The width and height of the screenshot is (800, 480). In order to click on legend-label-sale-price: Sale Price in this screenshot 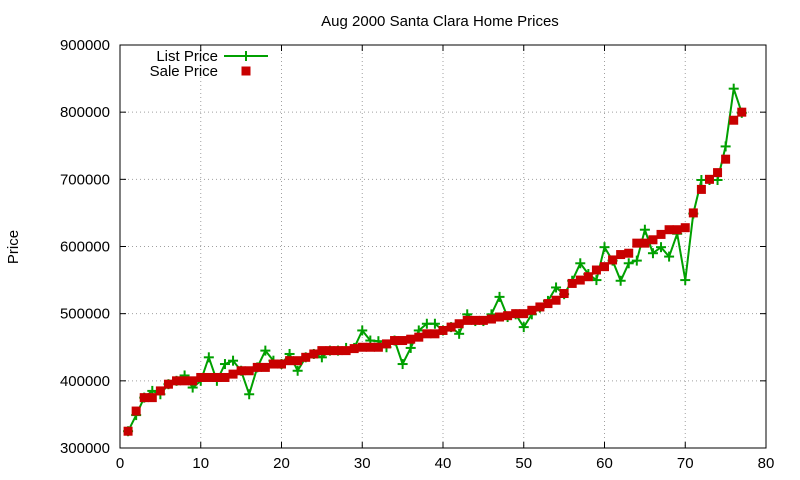, I will do `click(184, 71)`.